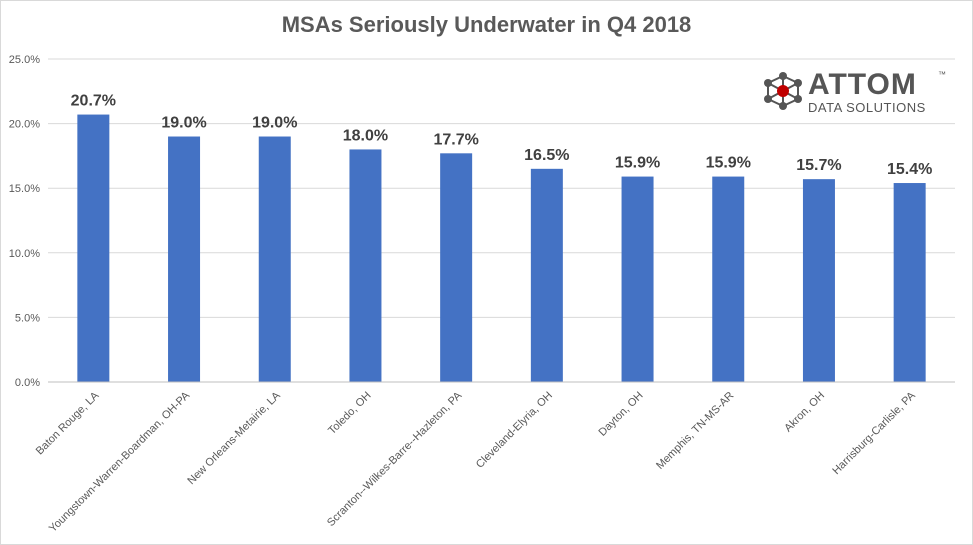  I want to click on x-category-label: Youngstown-Warren-Boardman, OH-PA, so click(120, 462).